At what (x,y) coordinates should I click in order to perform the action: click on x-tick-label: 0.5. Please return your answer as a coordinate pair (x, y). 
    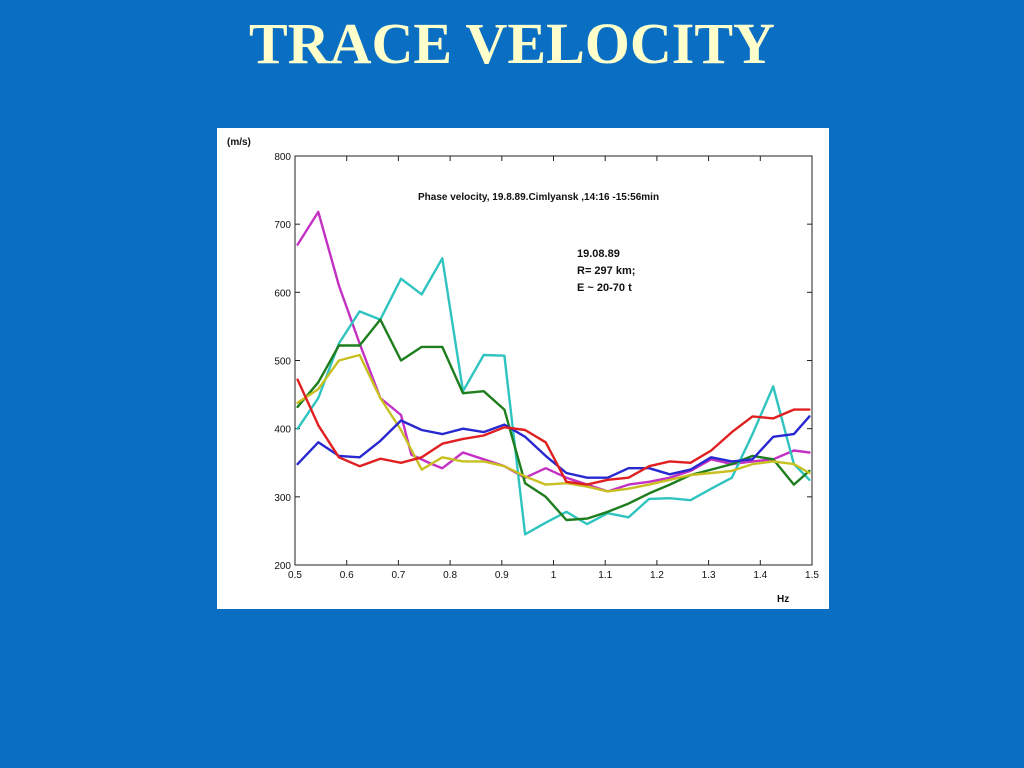
    Looking at the image, I should click on (295, 575).